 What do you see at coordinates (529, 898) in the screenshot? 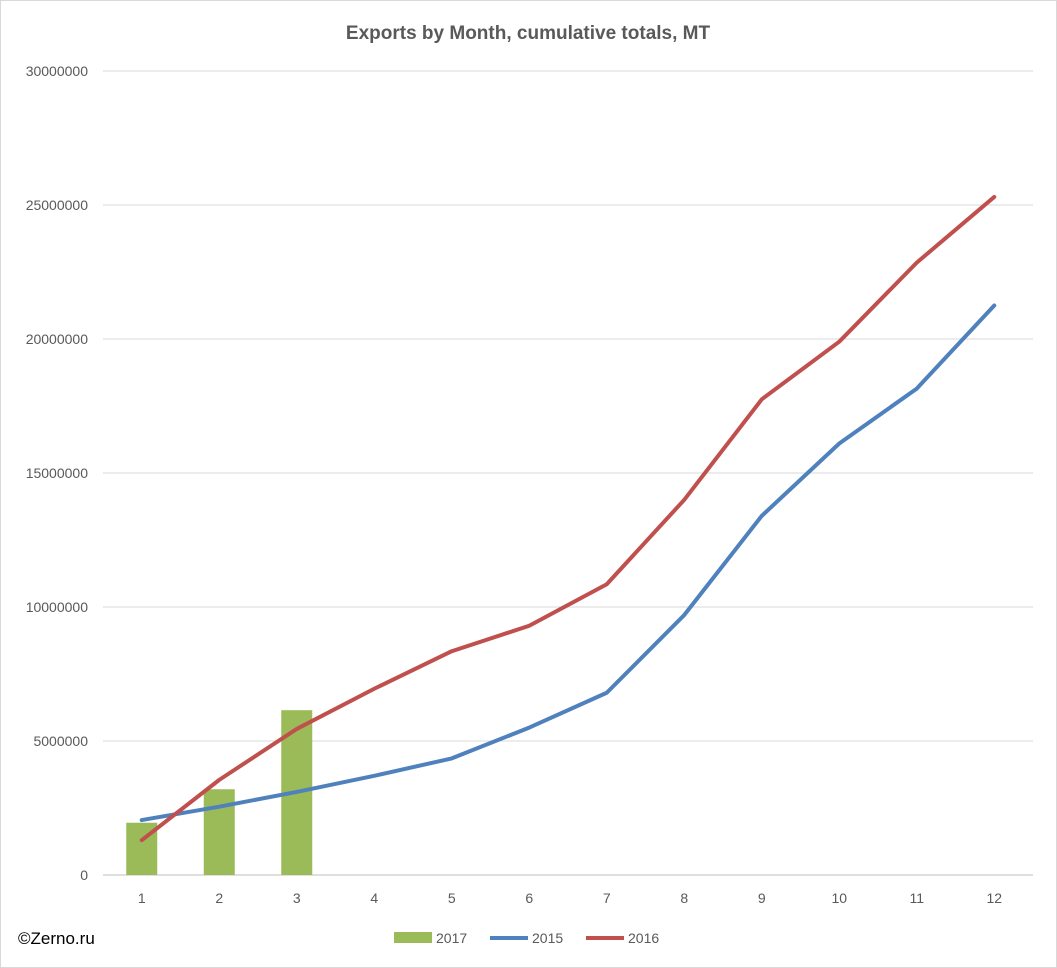
I see `x-tick-label: 6` at bounding box center [529, 898].